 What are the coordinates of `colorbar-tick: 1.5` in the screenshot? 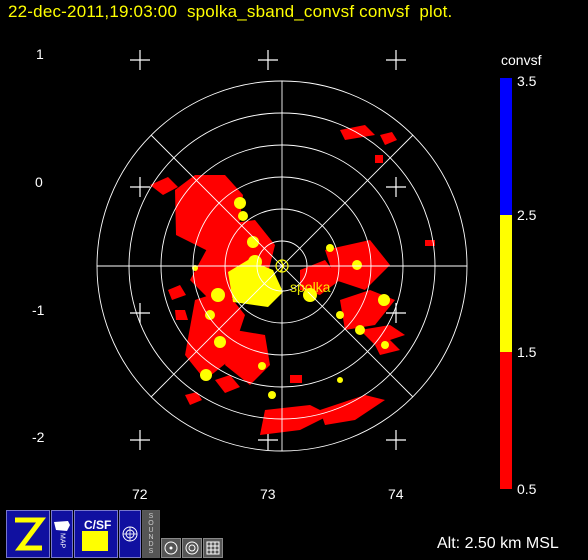 It's located at (527, 352).